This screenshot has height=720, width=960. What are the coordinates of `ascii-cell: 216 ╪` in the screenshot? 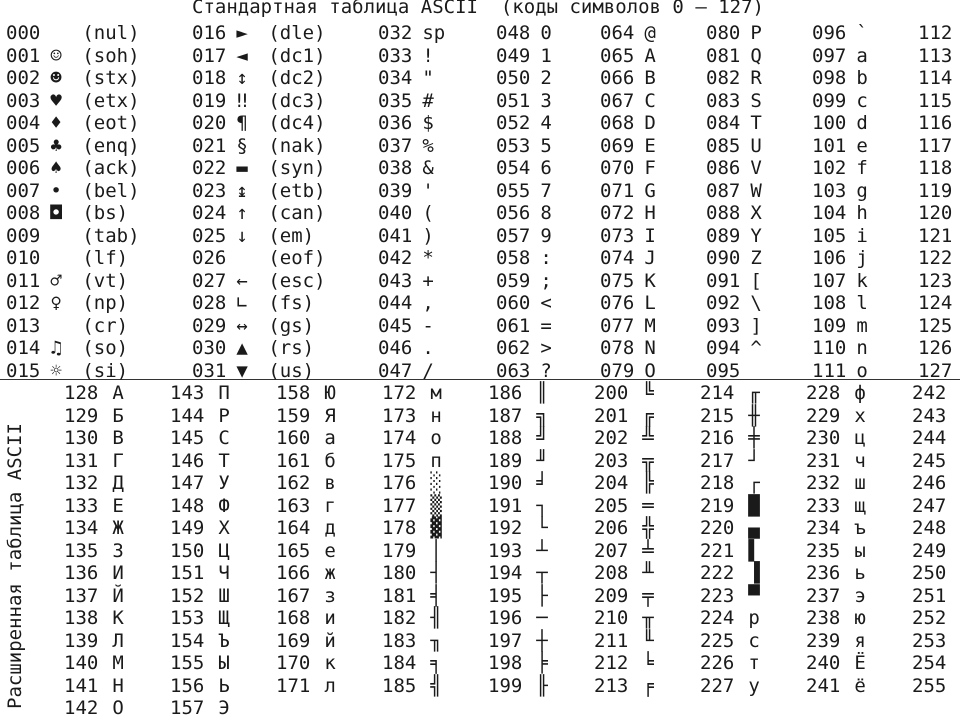 It's located at (730, 438).